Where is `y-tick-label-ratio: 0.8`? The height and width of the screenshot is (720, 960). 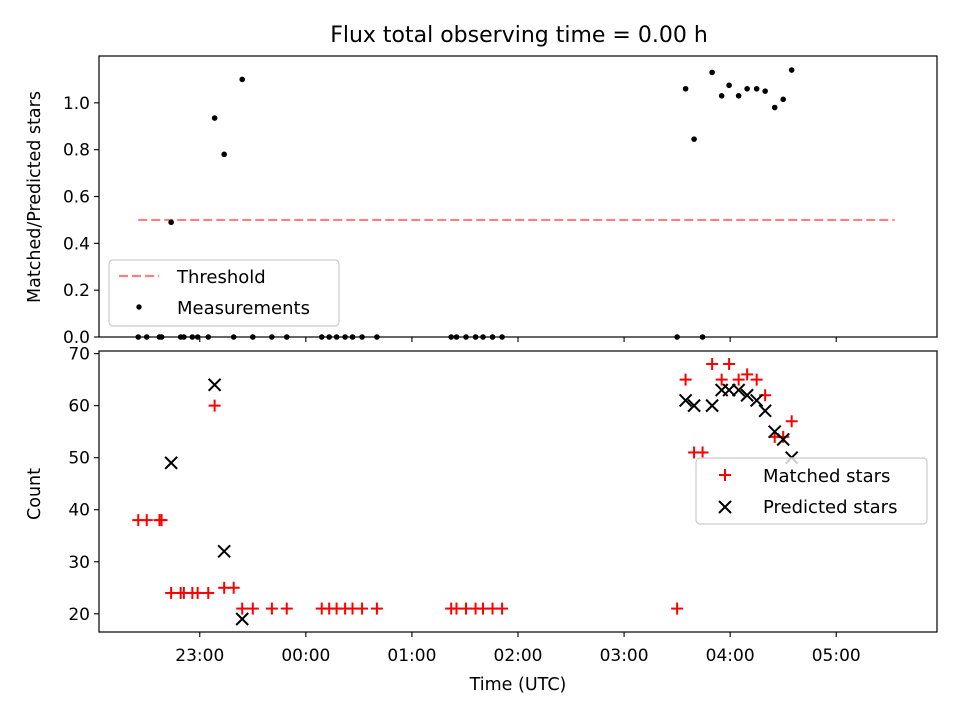
y-tick-label-ratio: 0.8 is located at coordinates (76, 151).